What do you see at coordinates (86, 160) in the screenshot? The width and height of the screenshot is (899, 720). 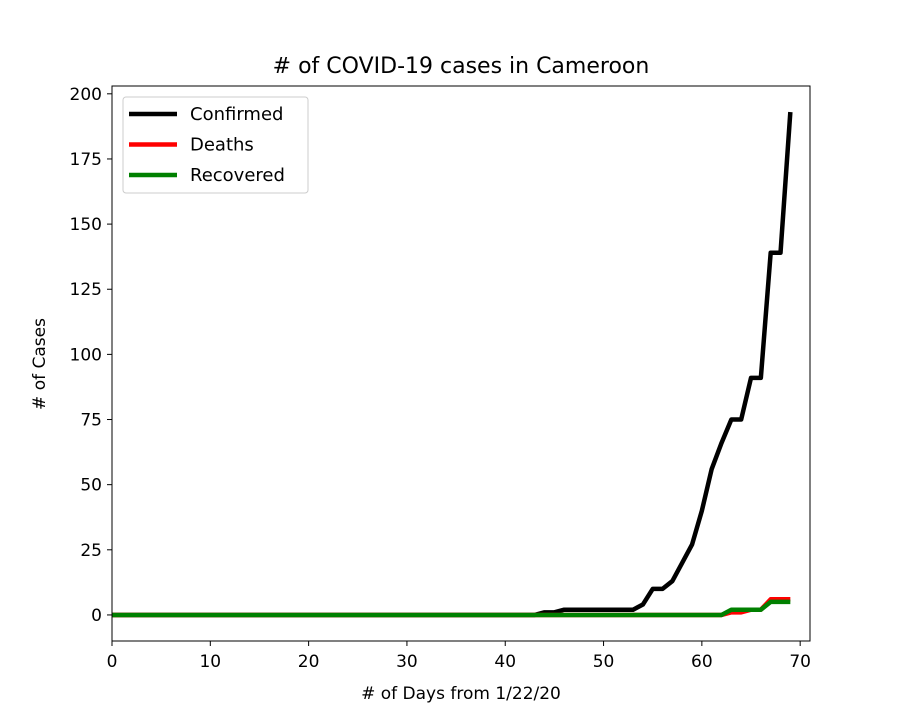 I see `y-tick-label: 175` at bounding box center [86, 160].